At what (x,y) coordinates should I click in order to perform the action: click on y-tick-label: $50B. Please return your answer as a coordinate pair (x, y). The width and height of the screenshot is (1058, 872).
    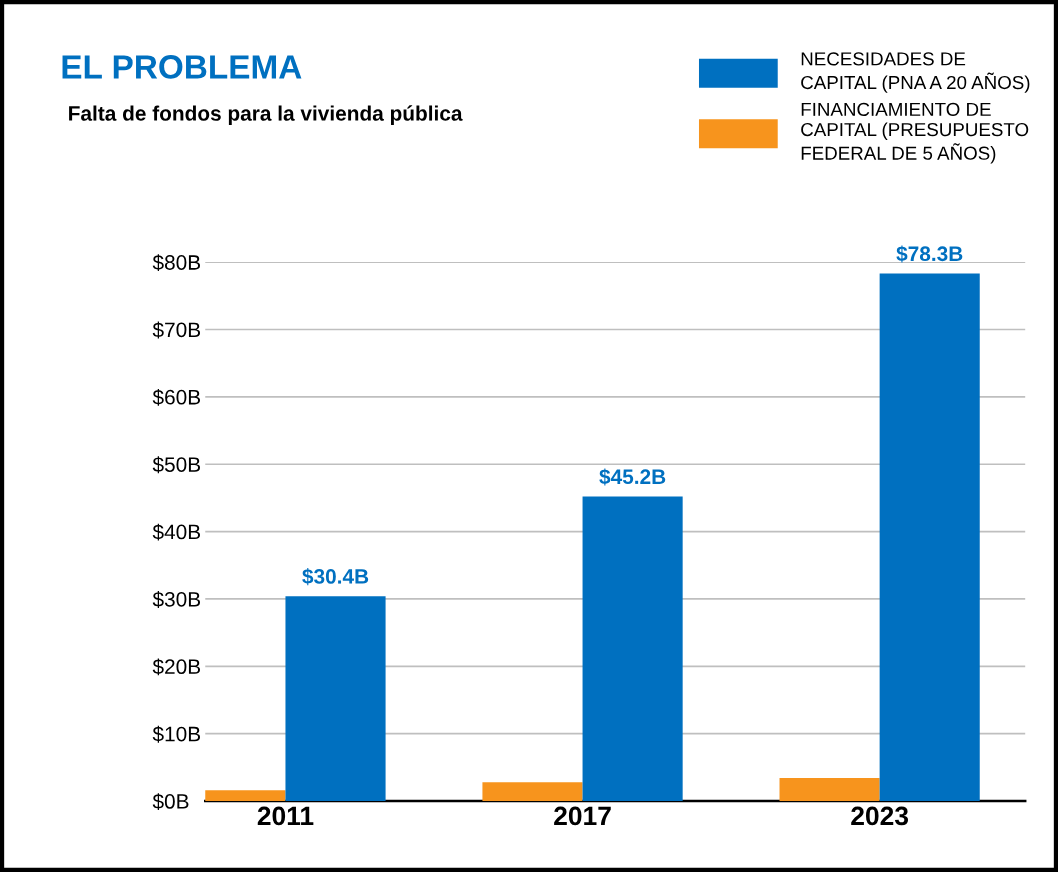
    Looking at the image, I should click on (176, 465).